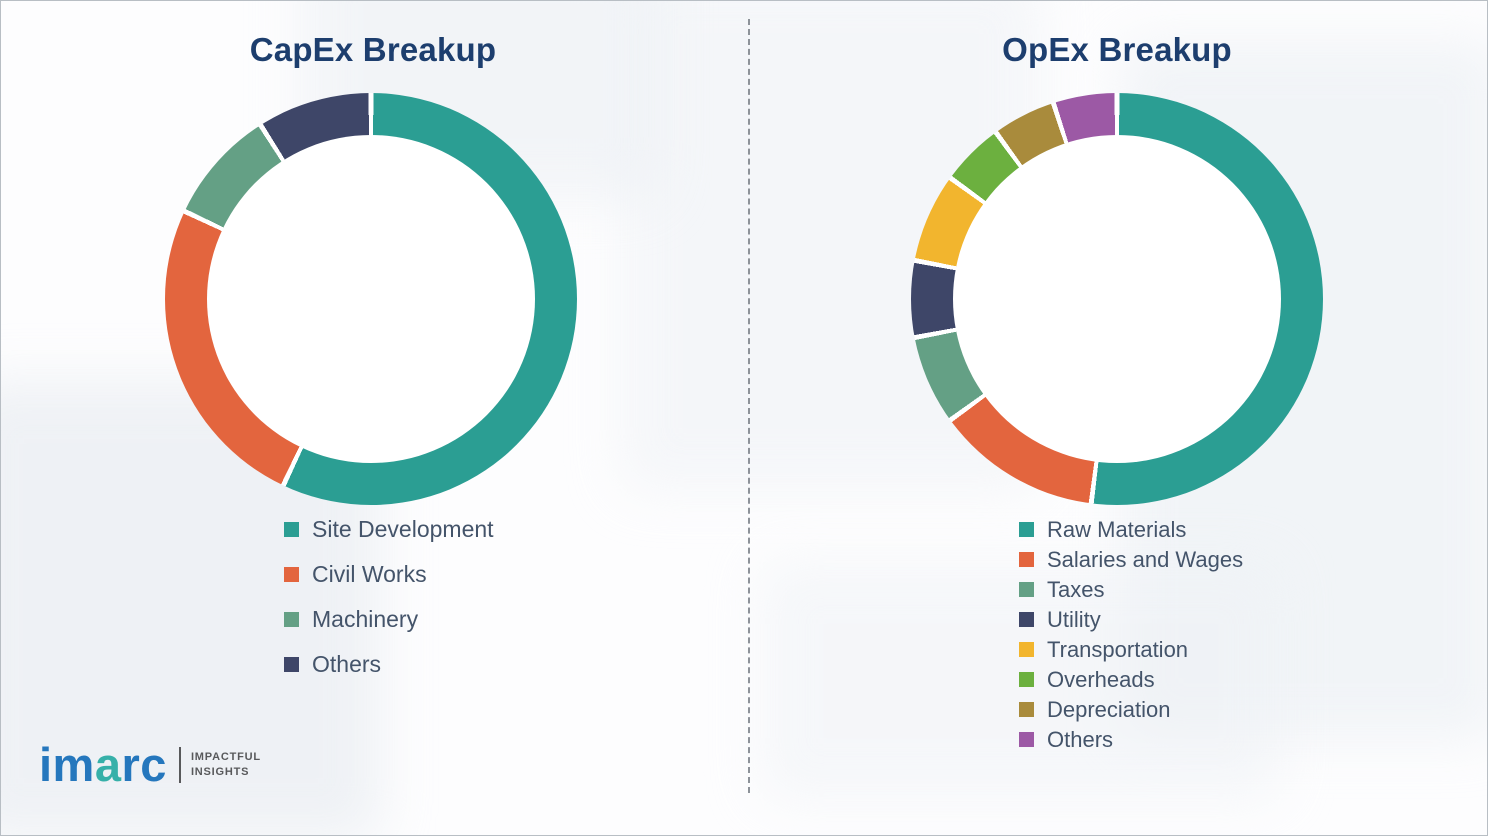  I want to click on capex-donut-chart, so click(371, 299).